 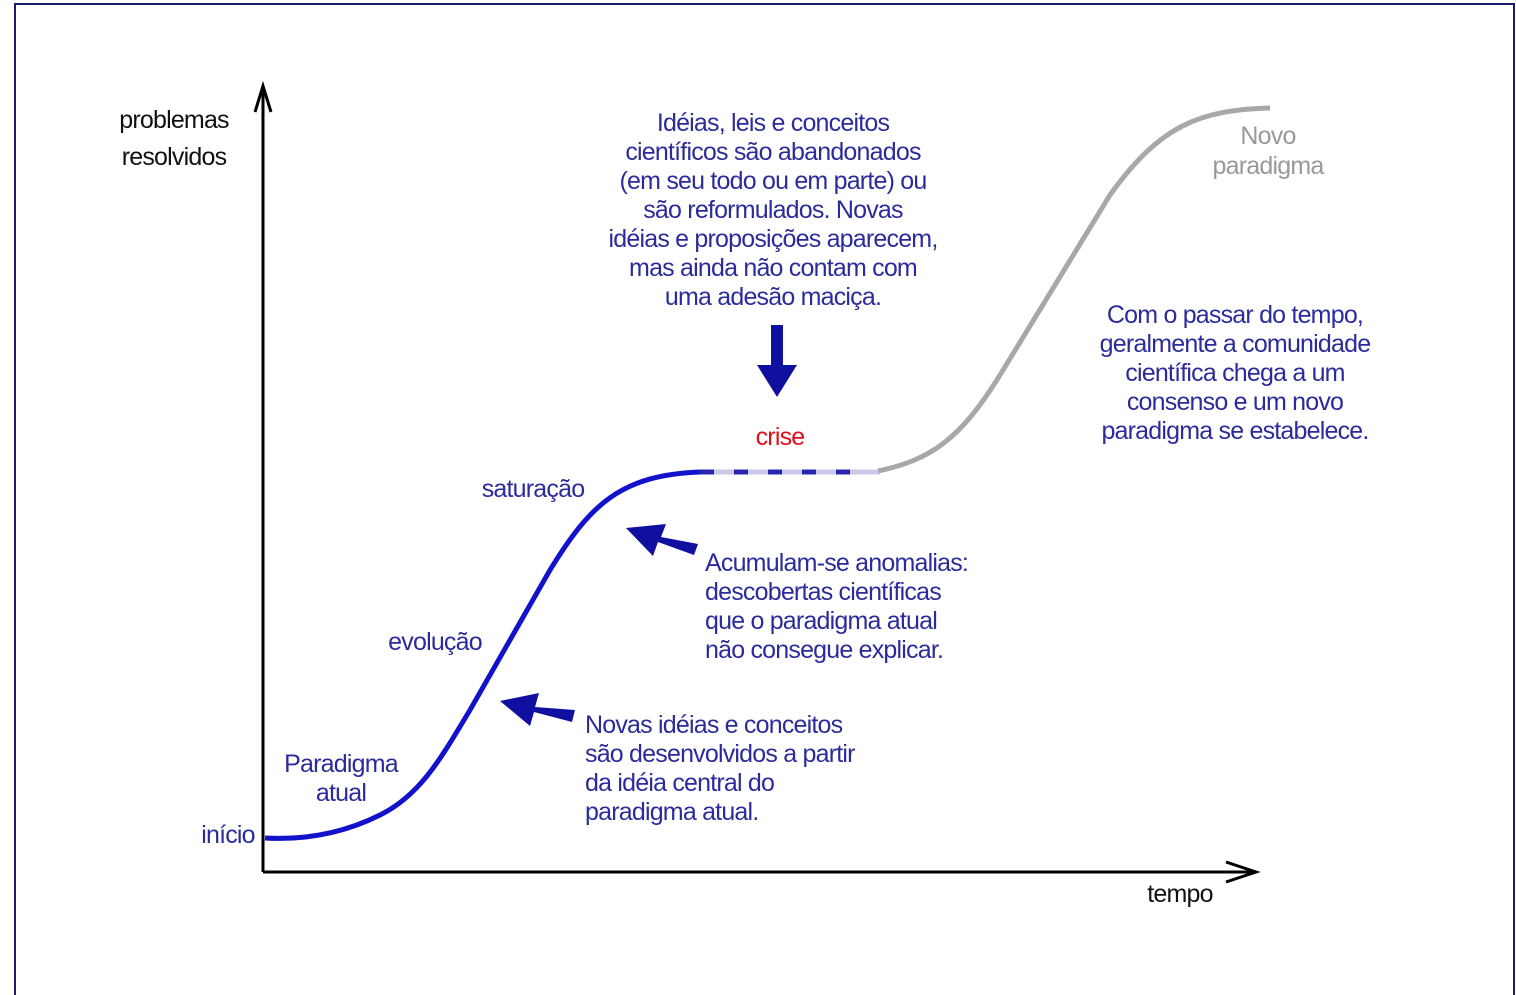 I want to click on note: Novas idéias e conceitos, so click(x=714, y=725).